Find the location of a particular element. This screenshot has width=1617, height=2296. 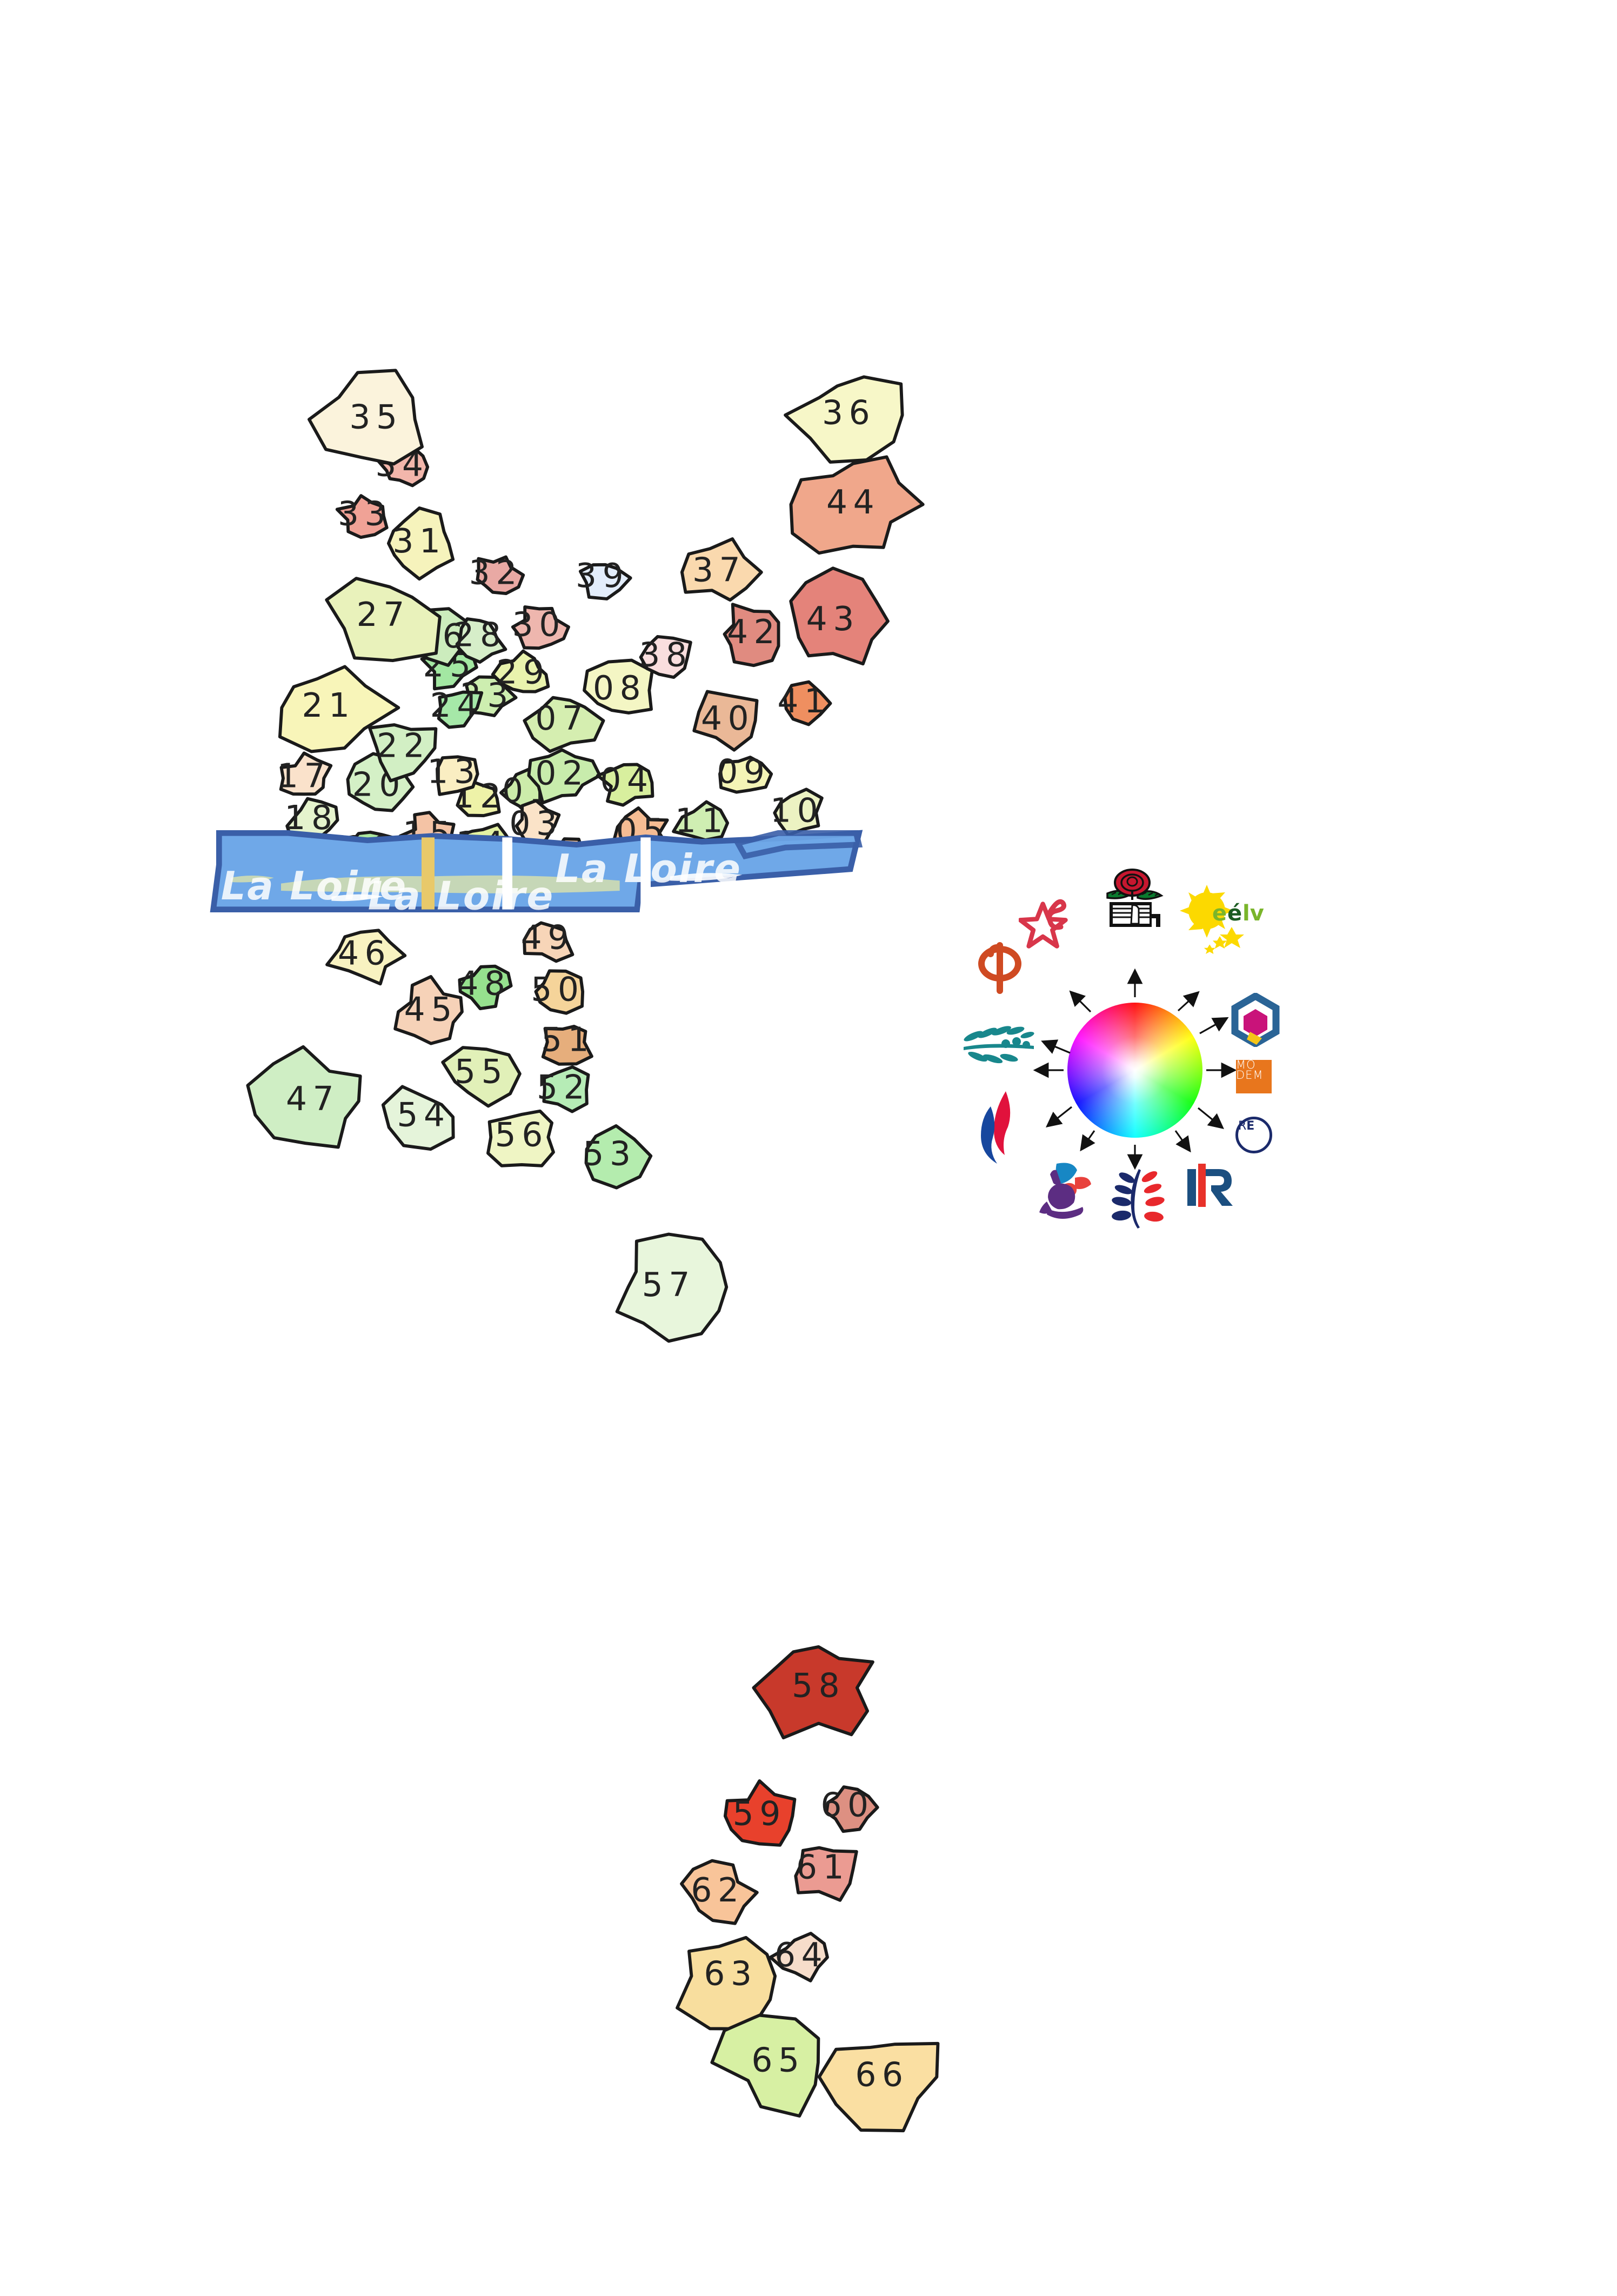

party-logo-modem: MO DEM is located at coordinates (1253, 1076).